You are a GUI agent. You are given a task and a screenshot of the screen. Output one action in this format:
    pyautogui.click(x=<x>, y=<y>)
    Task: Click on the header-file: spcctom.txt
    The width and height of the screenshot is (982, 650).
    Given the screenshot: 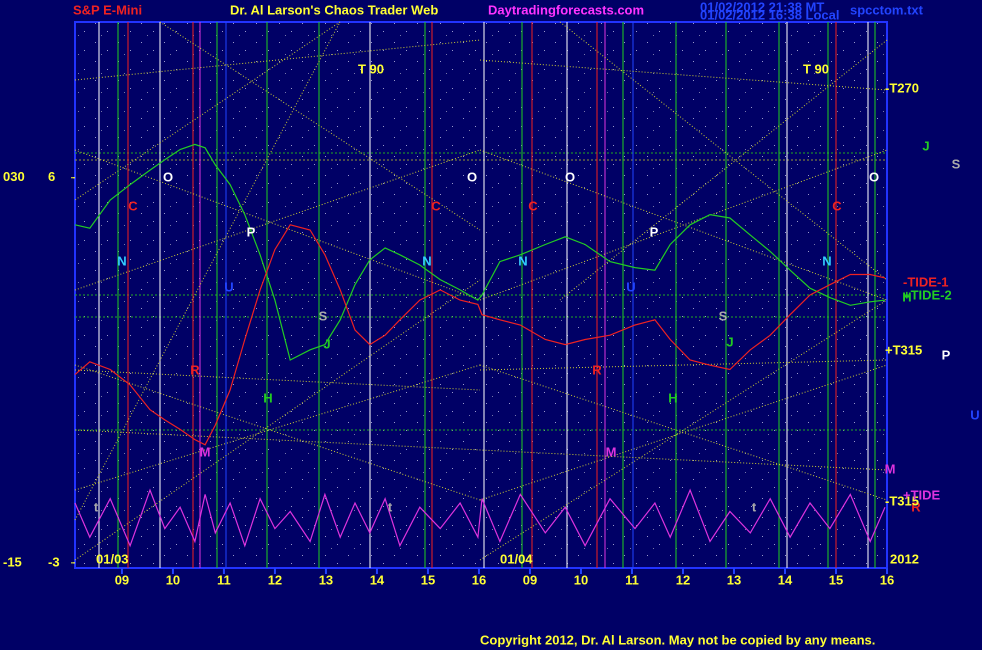 What is the action you would take?
    pyautogui.click(x=887, y=9)
    